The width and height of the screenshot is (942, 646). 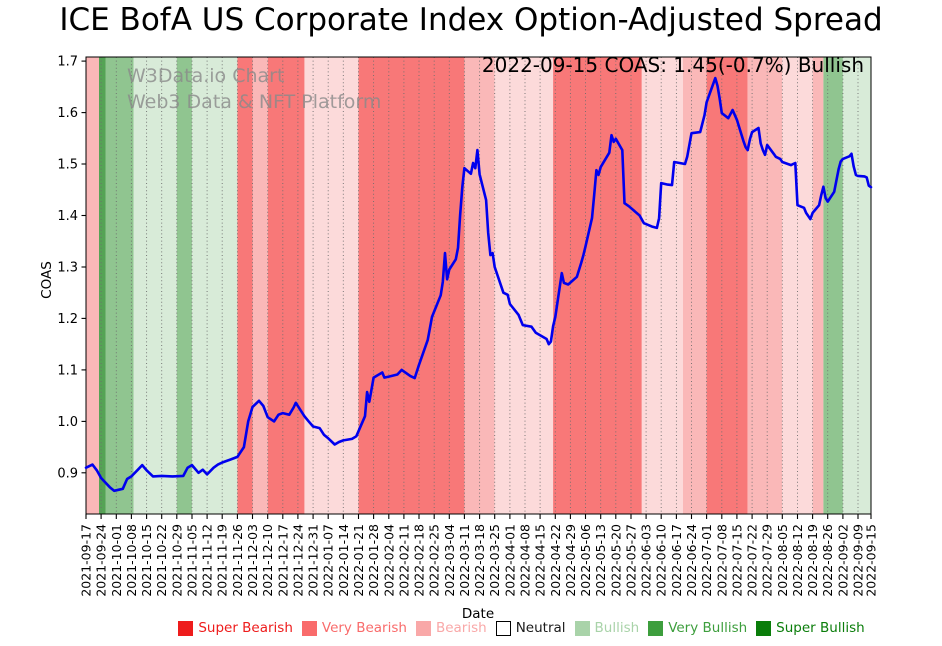 What do you see at coordinates (67, 62) in the screenshot?
I see `y-tick-label: 1.7` at bounding box center [67, 62].